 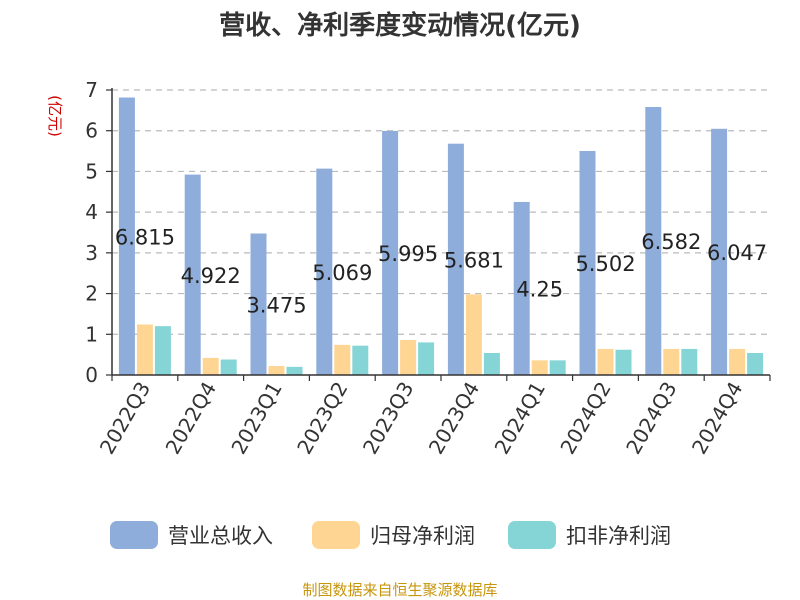 What do you see at coordinates (671, 242) in the screenshot?
I see `data-label: 6.582` at bounding box center [671, 242].